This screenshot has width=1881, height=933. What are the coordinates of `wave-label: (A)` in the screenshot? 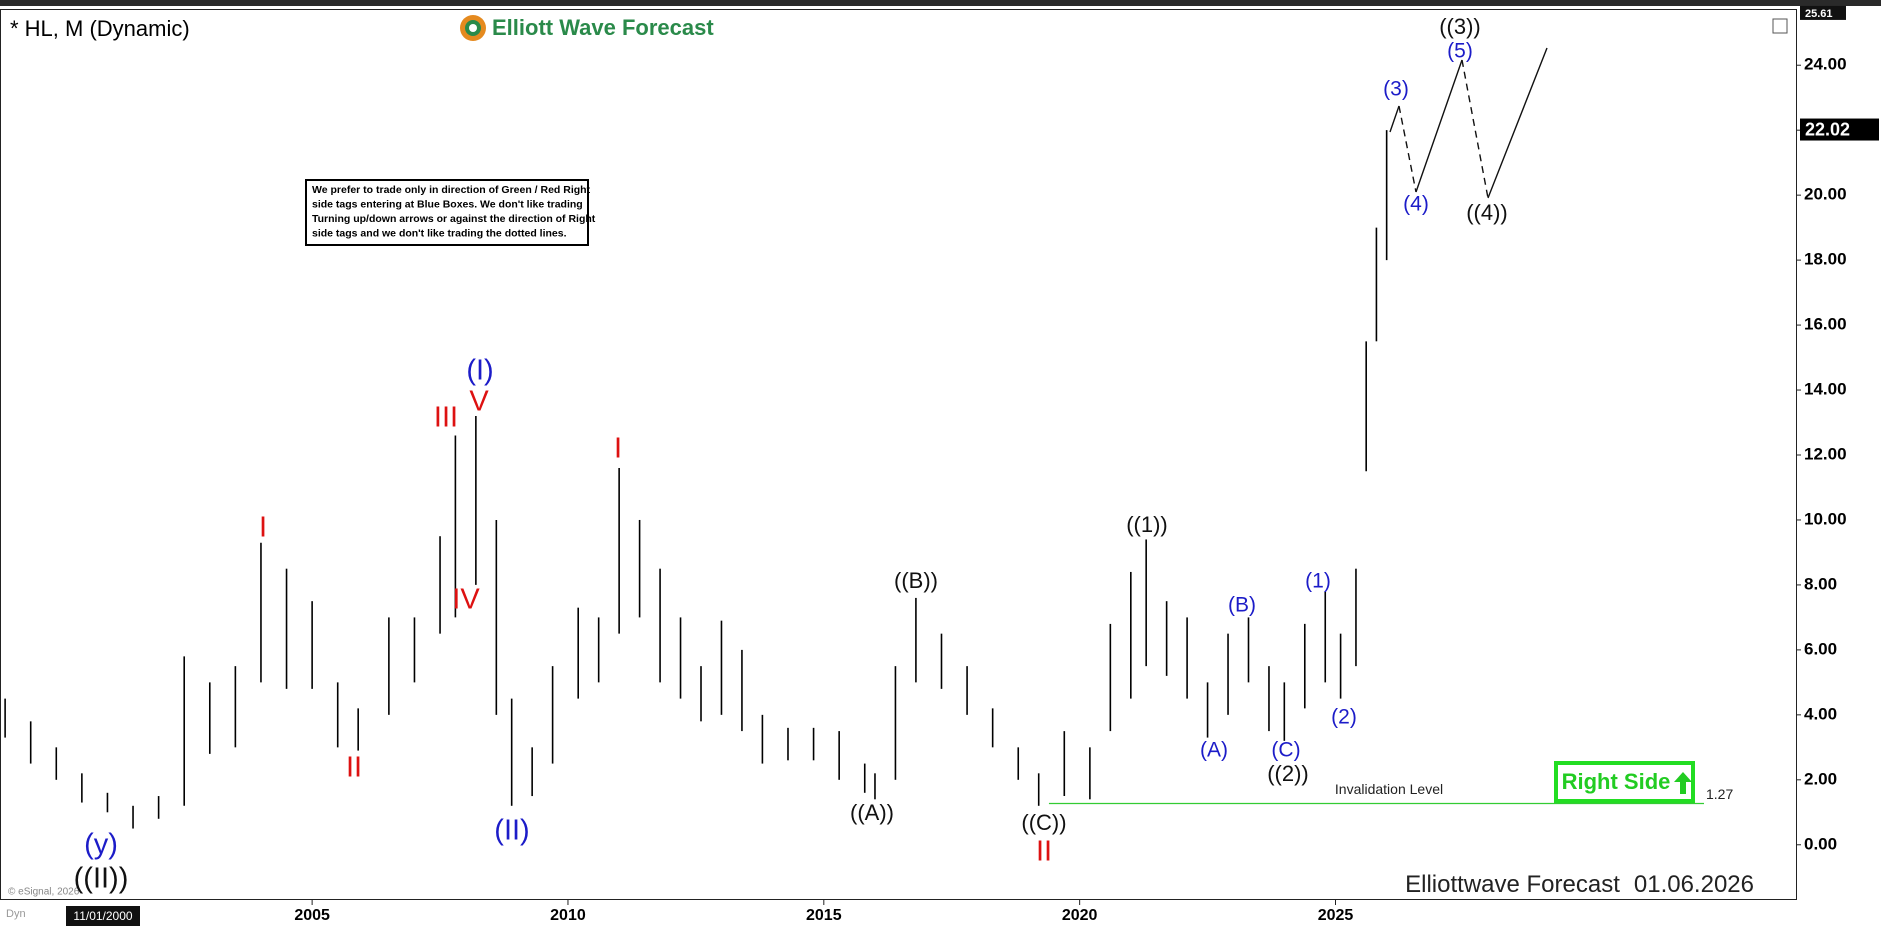 It's located at (1214, 750).